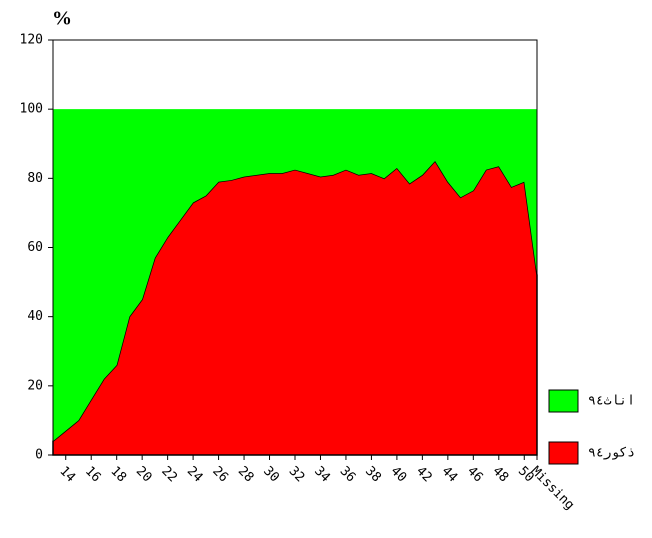  Describe the element at coordinates (35, 247) in the screenshot. I see `y-tick-label: 60` at that location.